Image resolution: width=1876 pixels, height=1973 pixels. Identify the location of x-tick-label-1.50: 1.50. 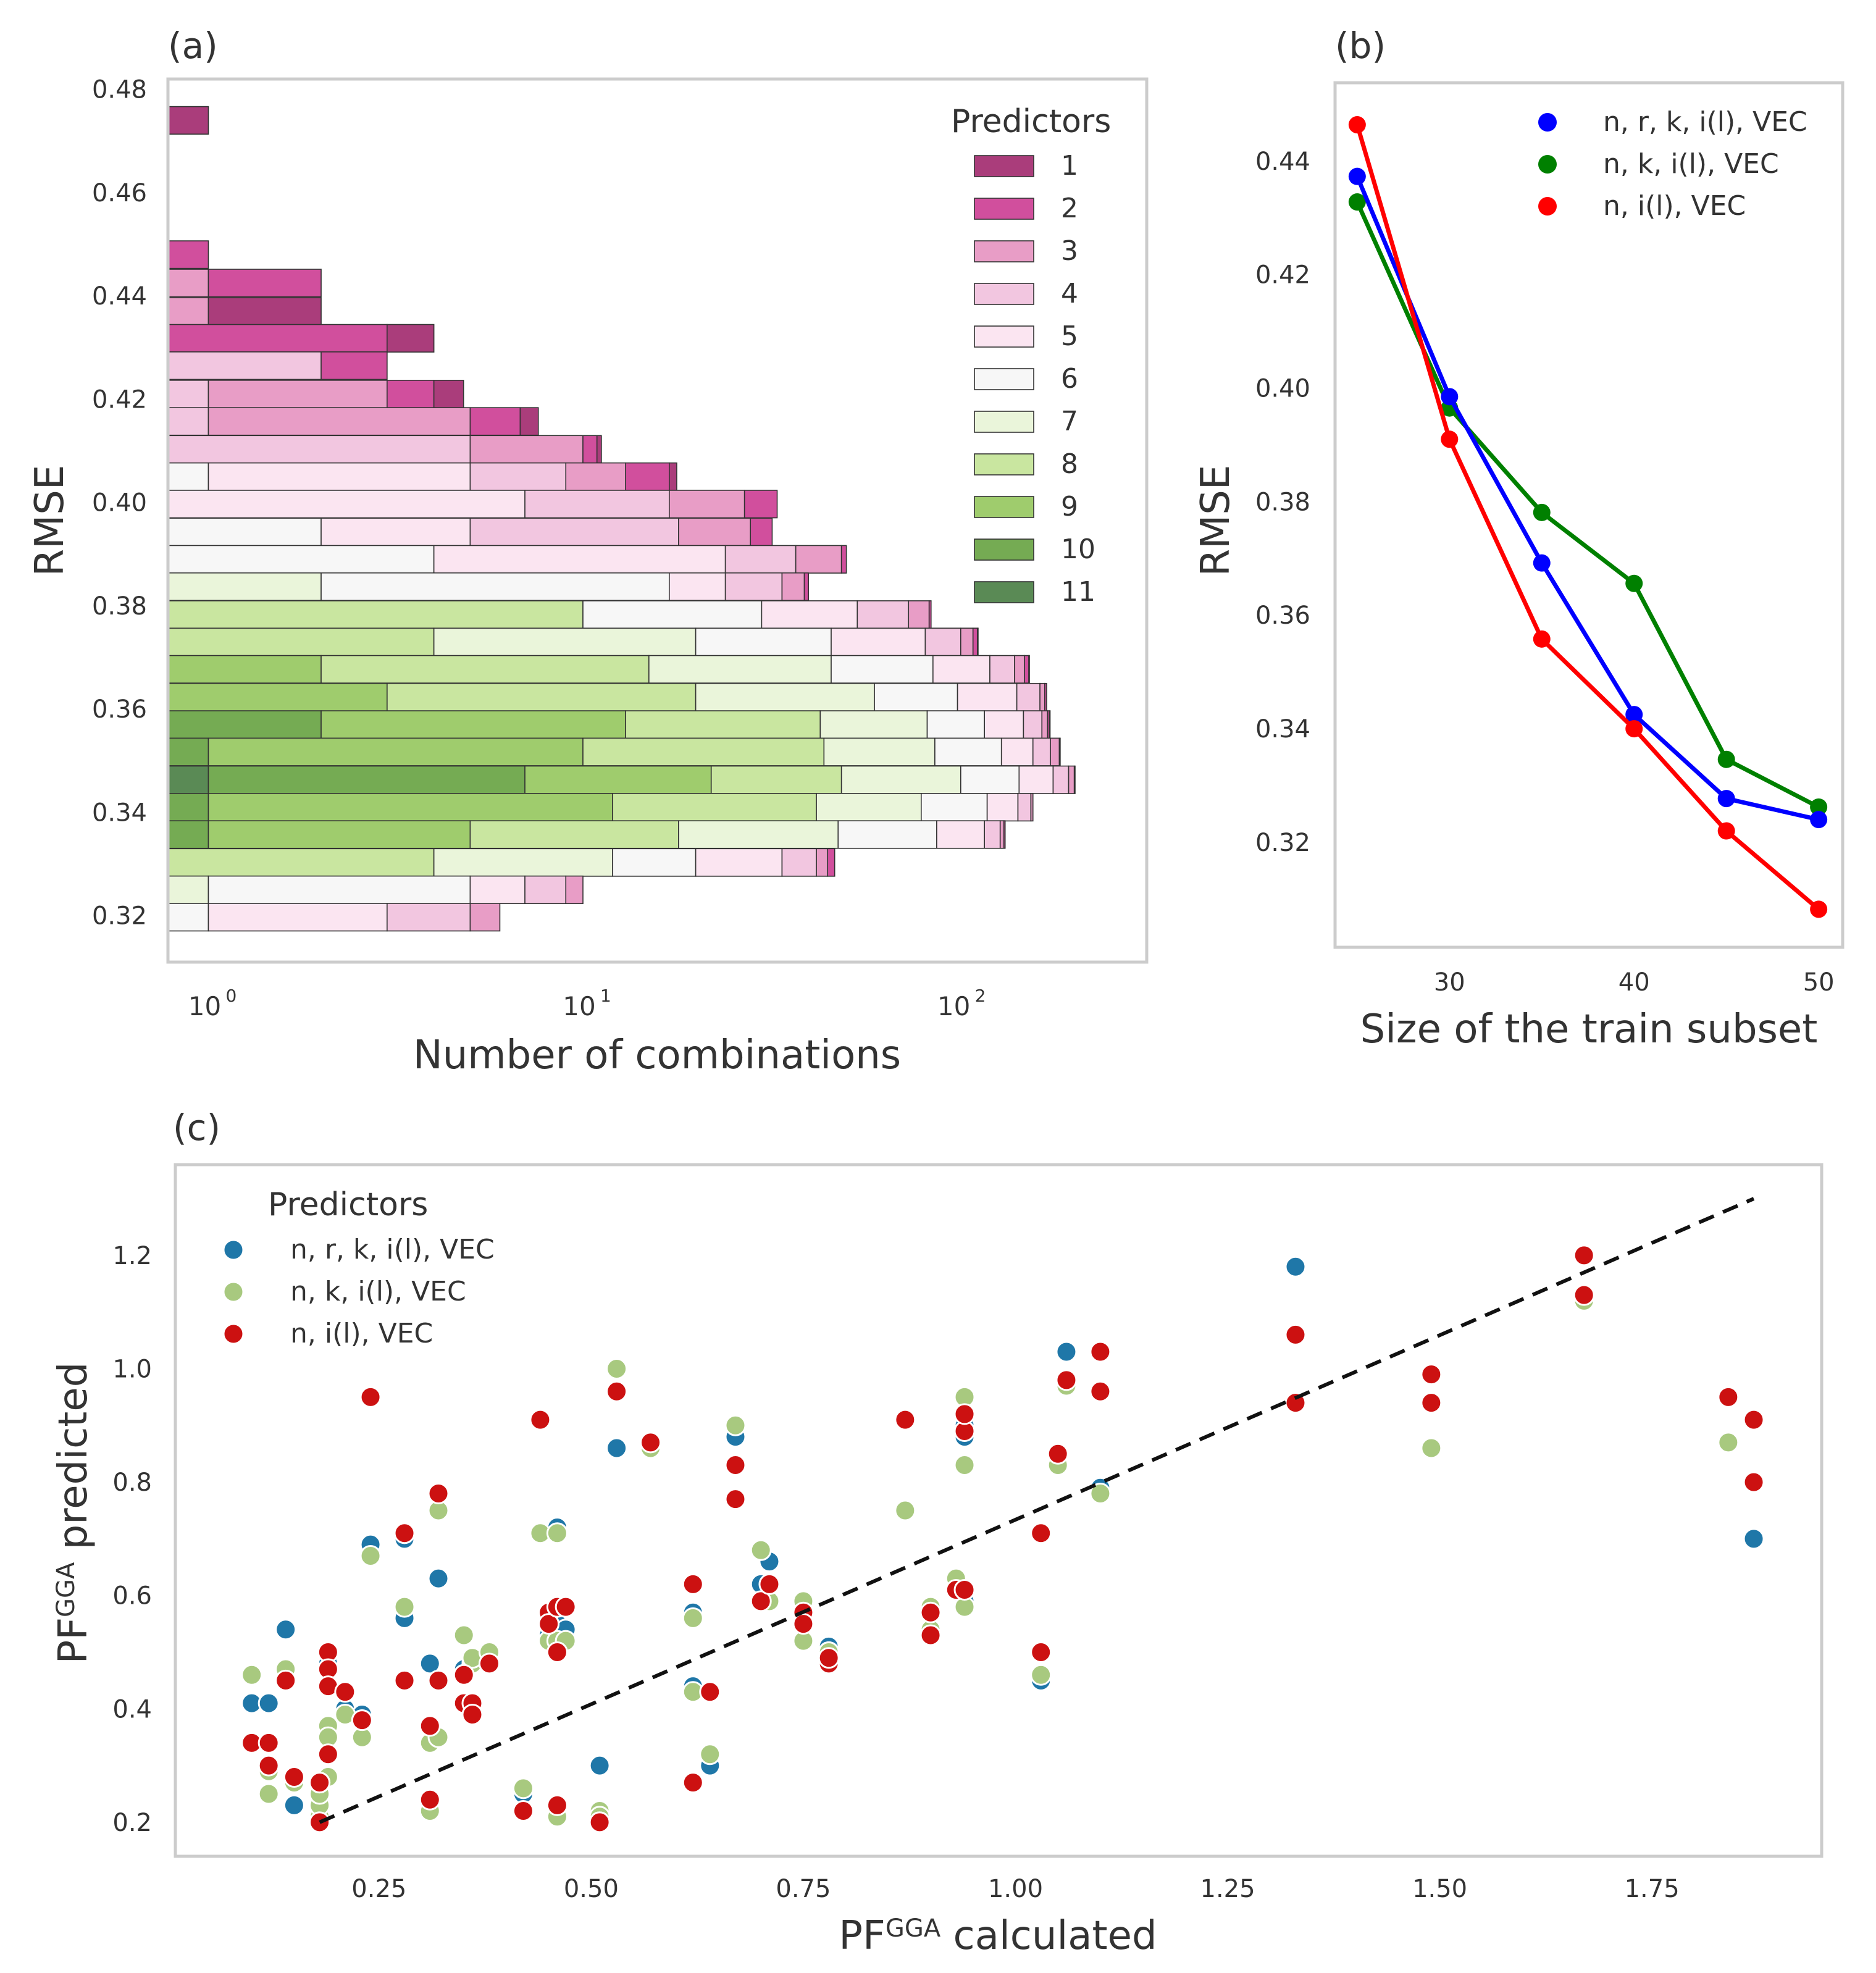
(1439, 1889).